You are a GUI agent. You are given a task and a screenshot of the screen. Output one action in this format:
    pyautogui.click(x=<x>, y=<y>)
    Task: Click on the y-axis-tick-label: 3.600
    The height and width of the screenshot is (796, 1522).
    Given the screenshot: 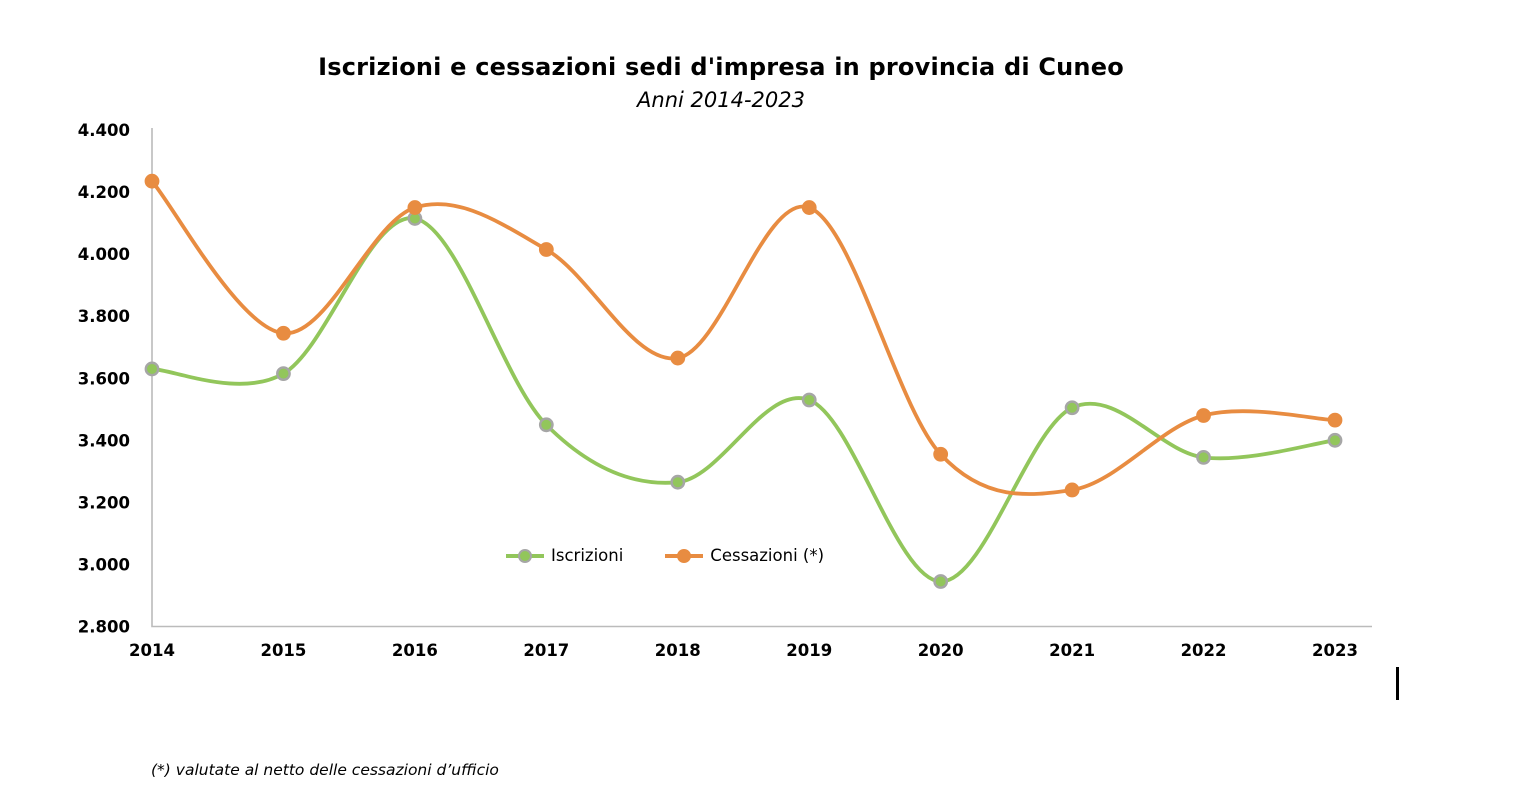 What is the action you would take?
    pyautogui.click(x=104, y=378)
    